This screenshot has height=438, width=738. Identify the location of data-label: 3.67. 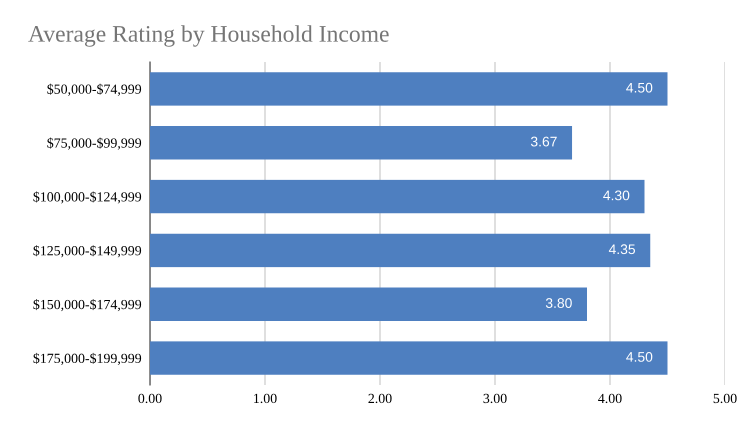
(543, 141).